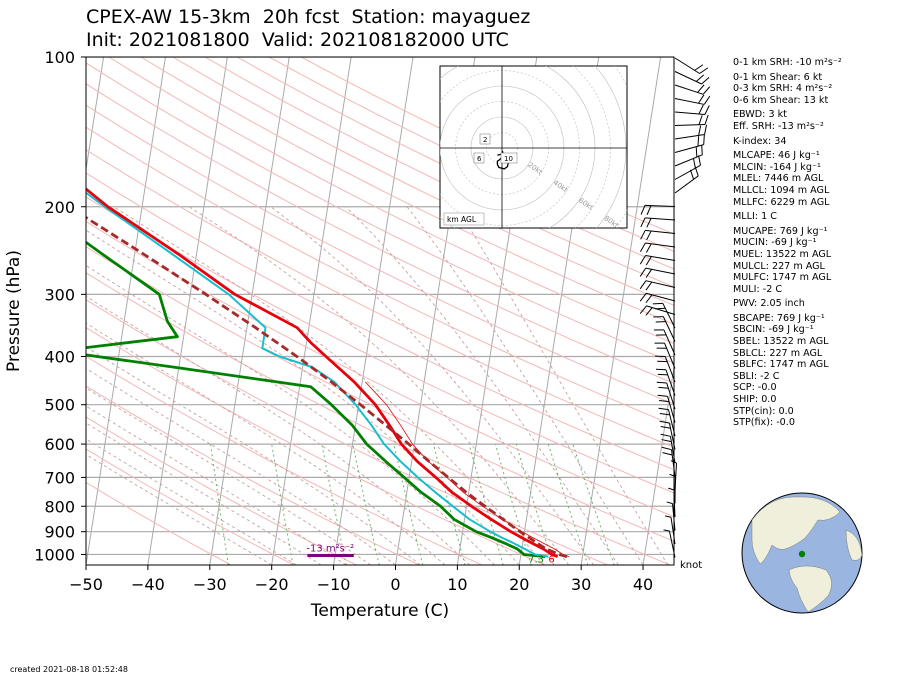  Describe the element at coordinates (777, 167) in the screenshot. I see `stat-line: MLCIN: -164 J kg⁻¹` at that location.